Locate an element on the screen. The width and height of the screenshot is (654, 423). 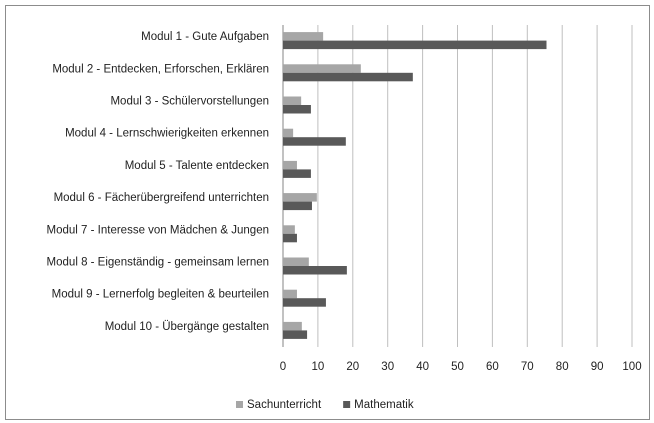
y-tick-label: Modul 7 - Interesse von Mädchen & Jungen is located at coordinates (158, 230).